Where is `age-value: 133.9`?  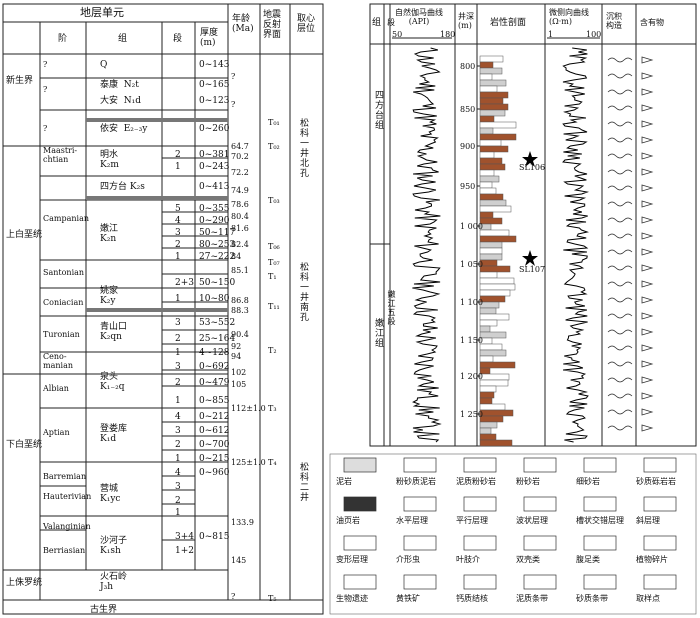 age-value: 133.9 is located at coordinates (242, 522).